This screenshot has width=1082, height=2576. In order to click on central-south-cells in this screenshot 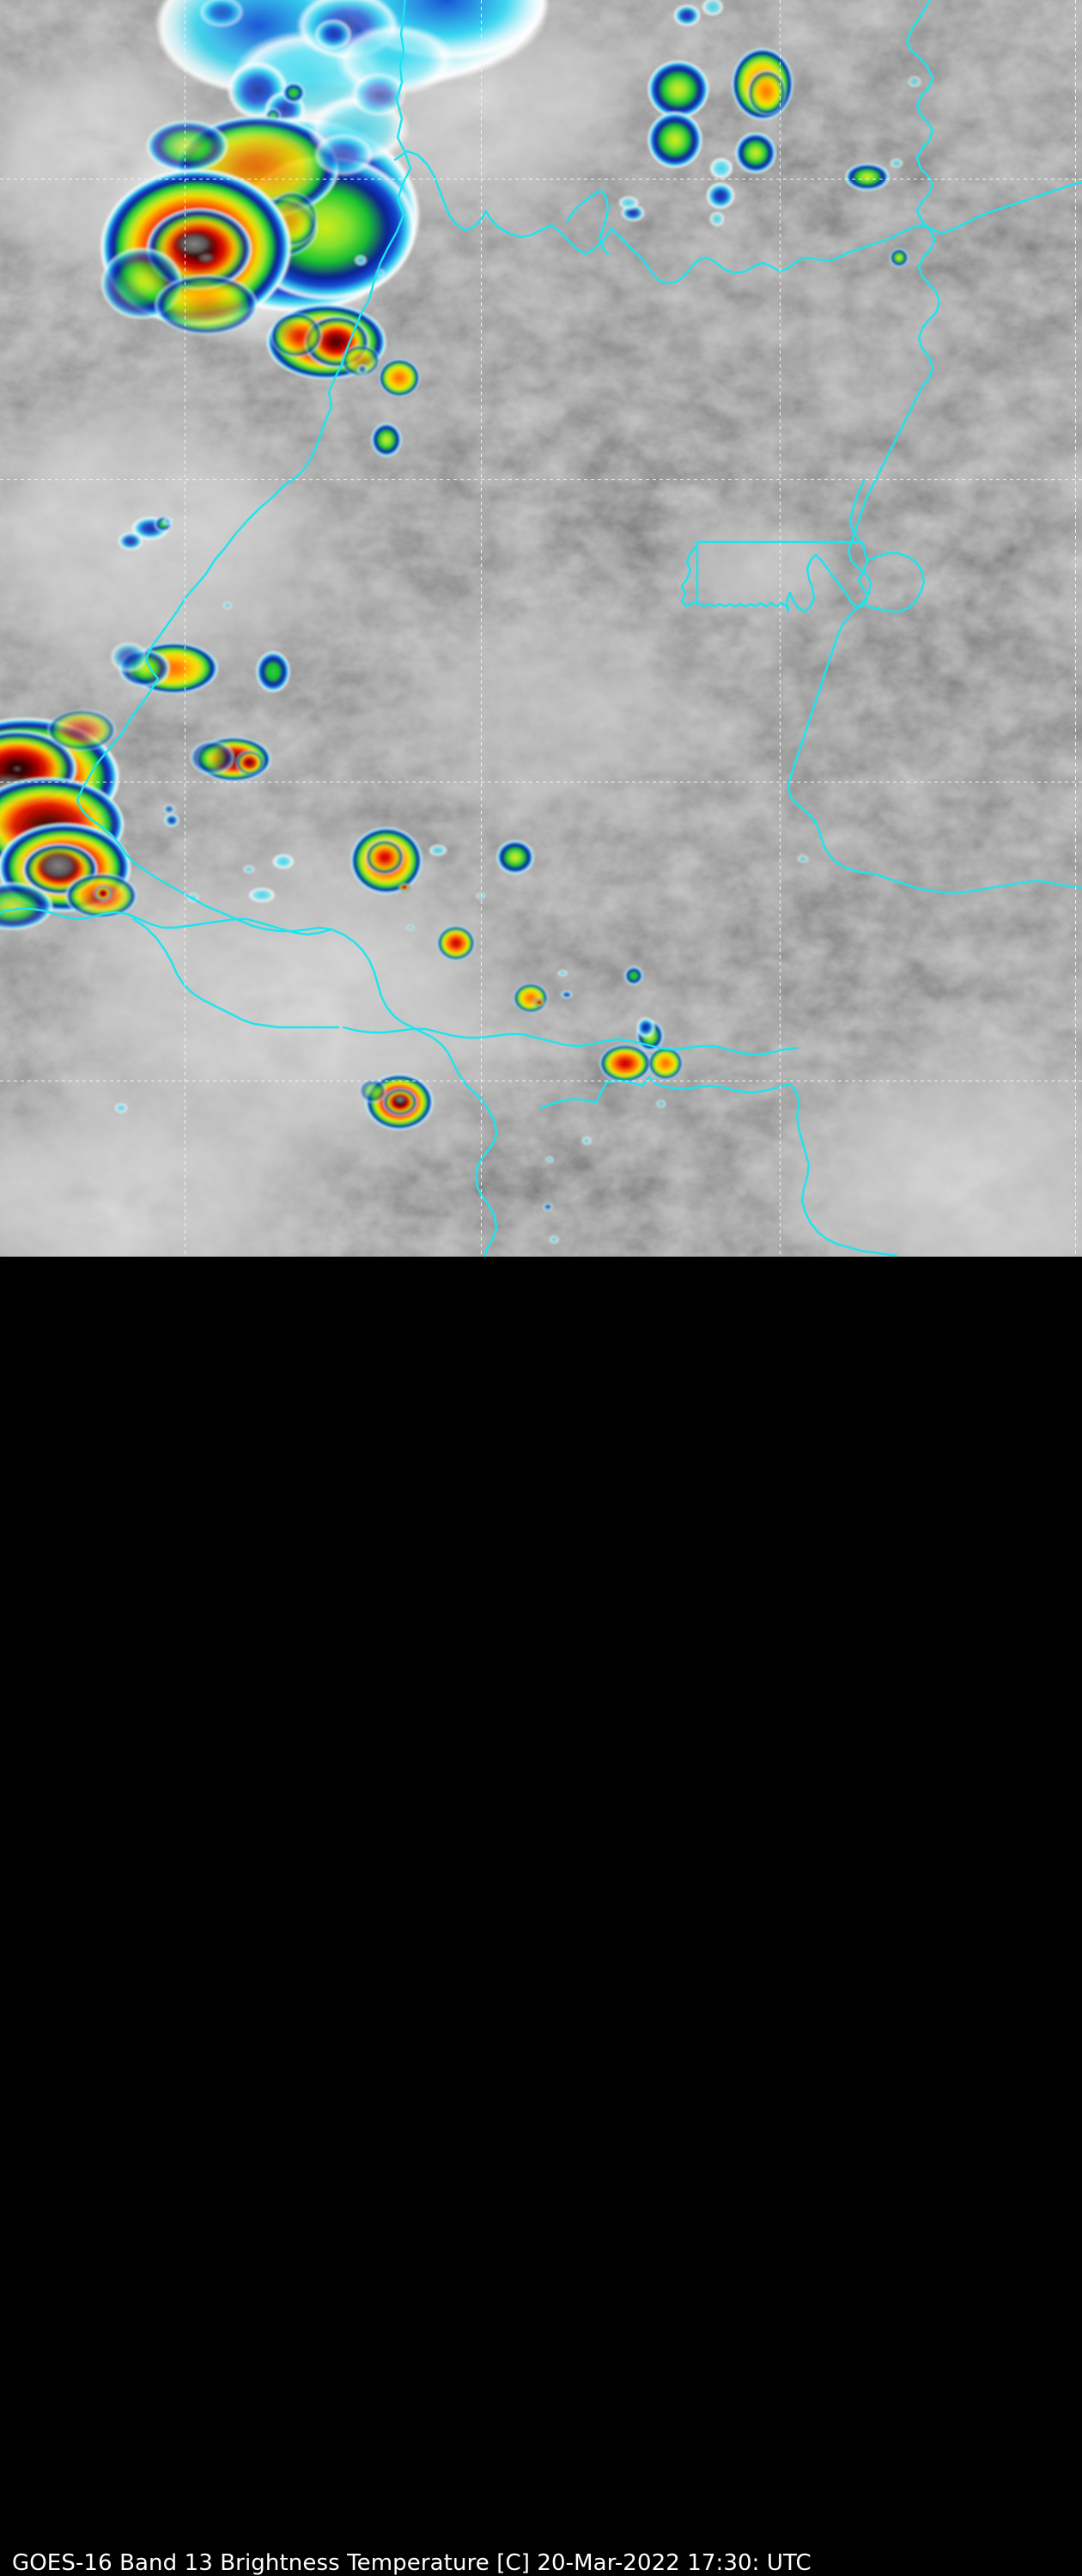, I will do `click(443, 920)`.